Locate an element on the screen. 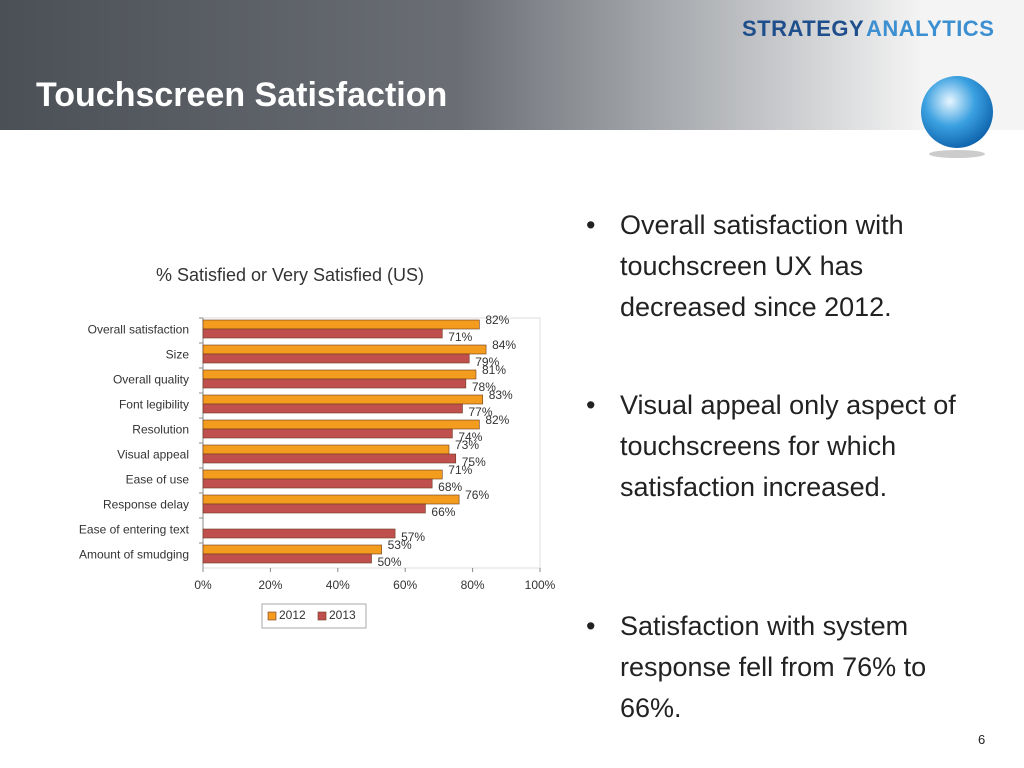 The height and width of the screenshot is (768, 1024). data-label: 57% is located at coordinates (413, 537).